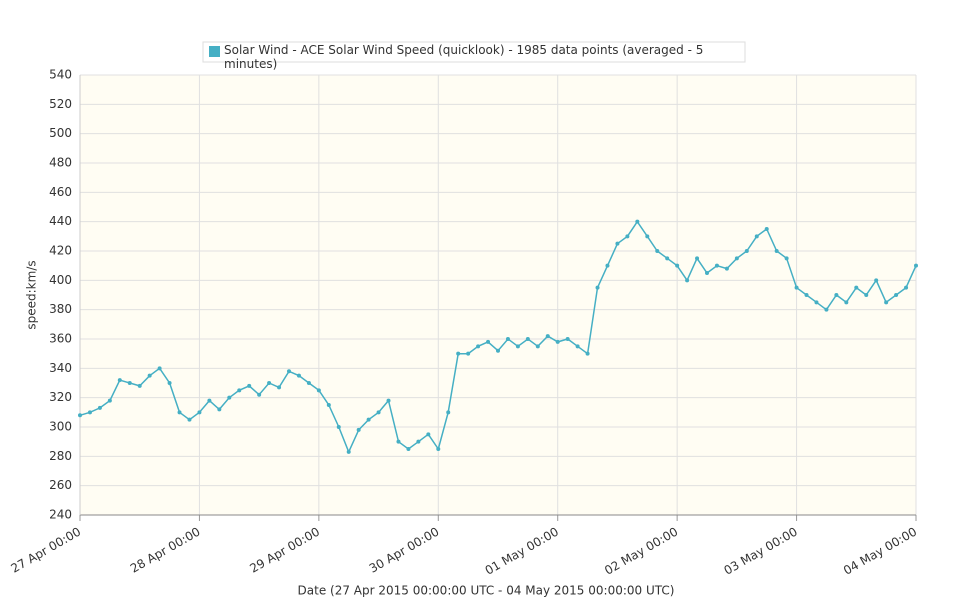 The width and height of the screenshot is (970, 600). What do you see at coordinates (60, 427) in the screenshot?
I see `y-tick-label: 300` at bounding box center [60, 427].